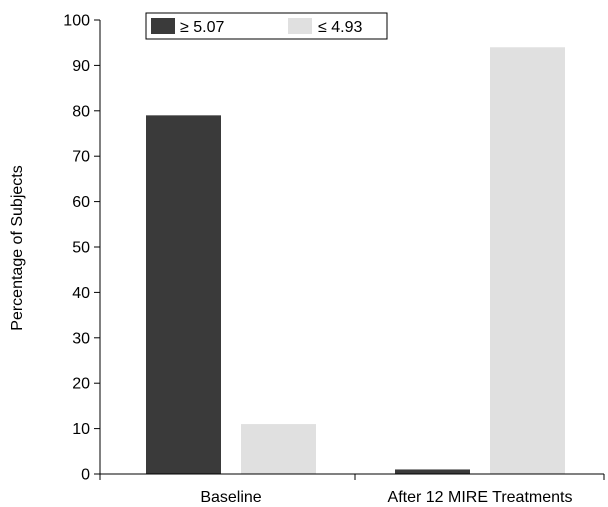  What do you see at coordinates (202, 27) in the screenshot?
I see `legend-label-series-1: ≥ 5.07` at bounding box center [202, 27].